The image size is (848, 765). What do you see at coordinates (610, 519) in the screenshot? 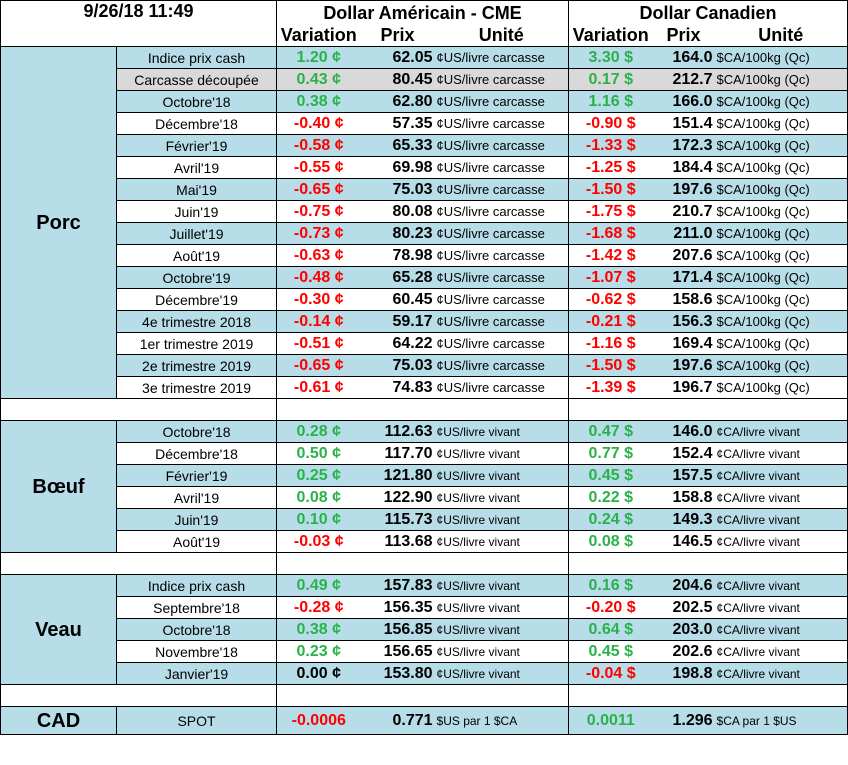
I see `cad-variation: 0.24 $` at bounding box center [610, 519].